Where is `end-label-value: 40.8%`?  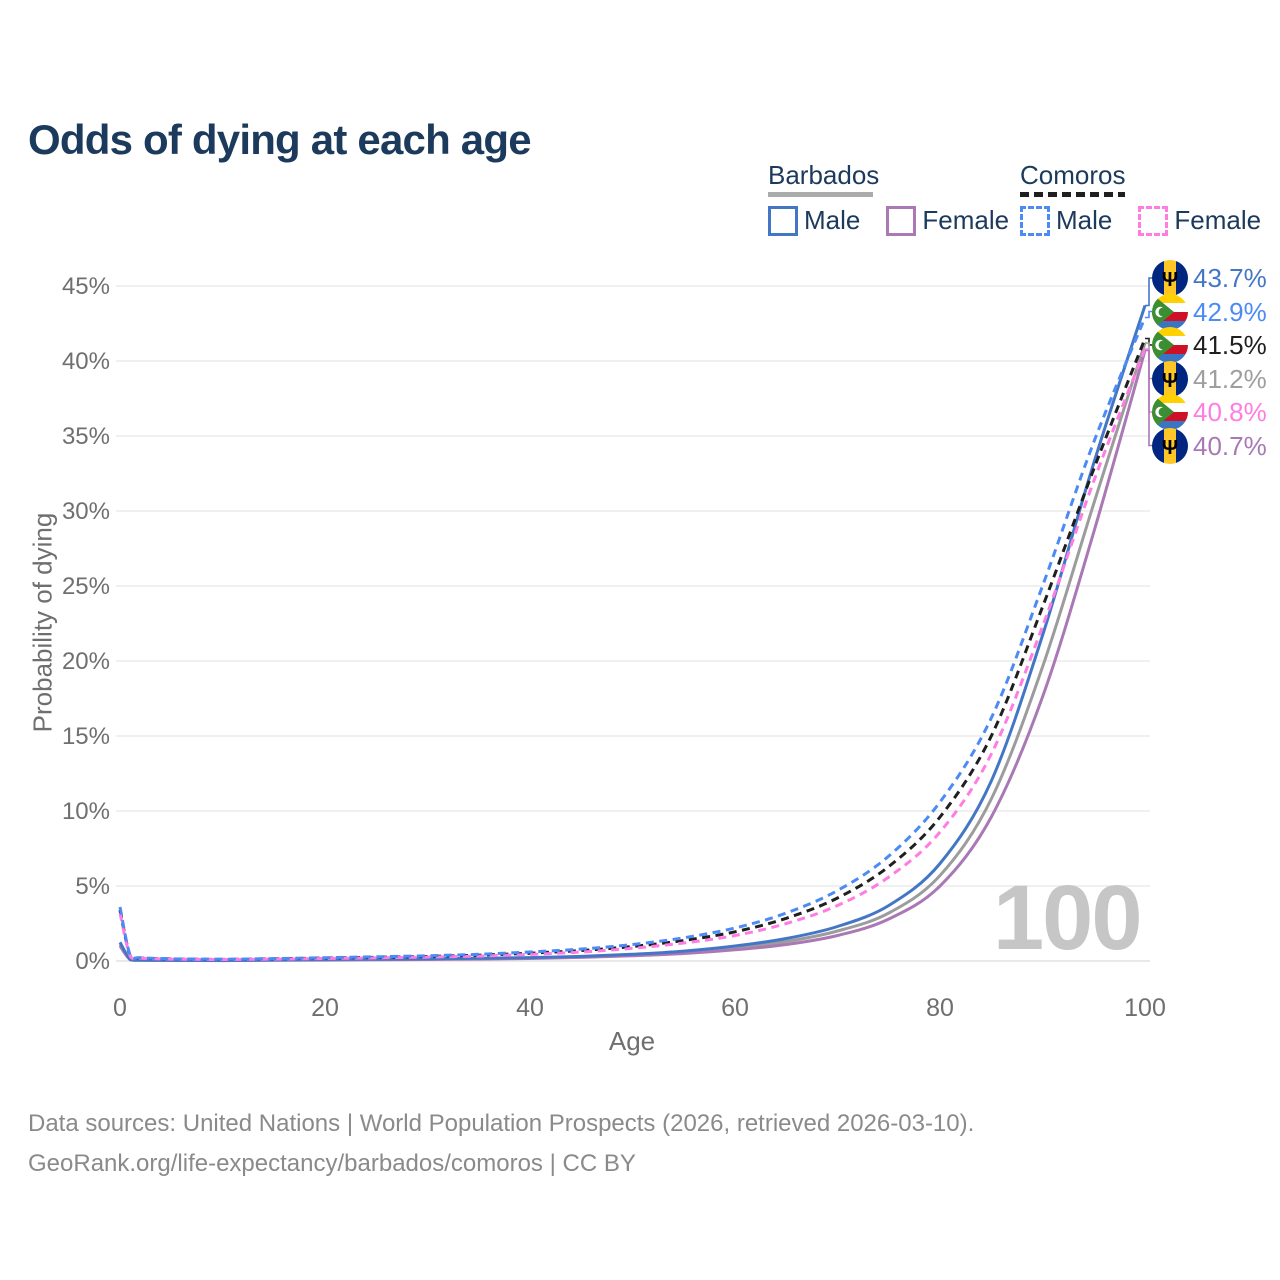 end-label-value: 40.8% is located at coordinates (1230, 412).